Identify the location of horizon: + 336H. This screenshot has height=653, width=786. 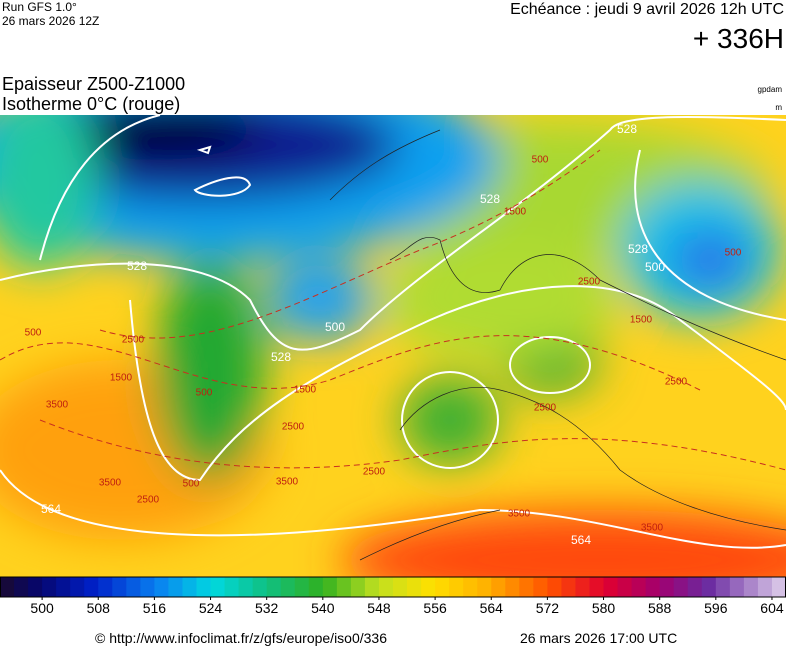
(738, 38).